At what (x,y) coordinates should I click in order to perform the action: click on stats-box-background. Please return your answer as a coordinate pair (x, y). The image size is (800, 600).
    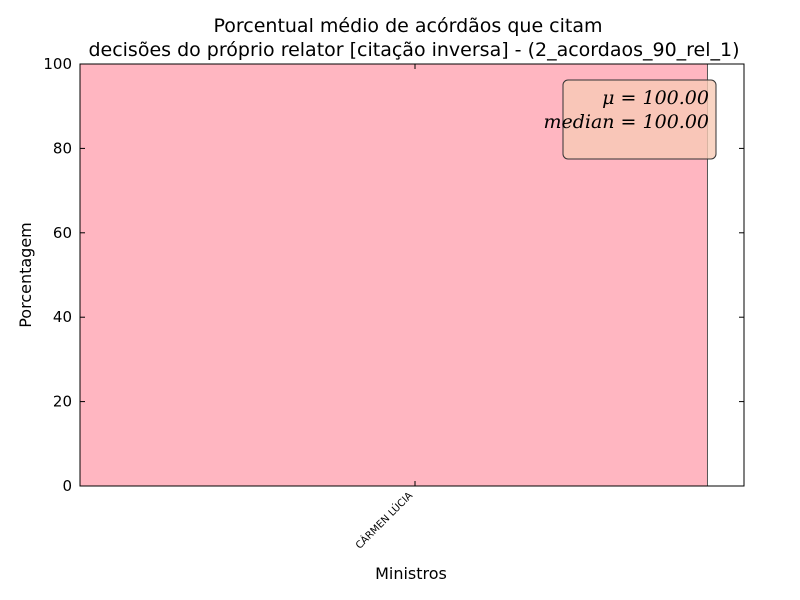
    Looking at the image, I should click on (639, 119).